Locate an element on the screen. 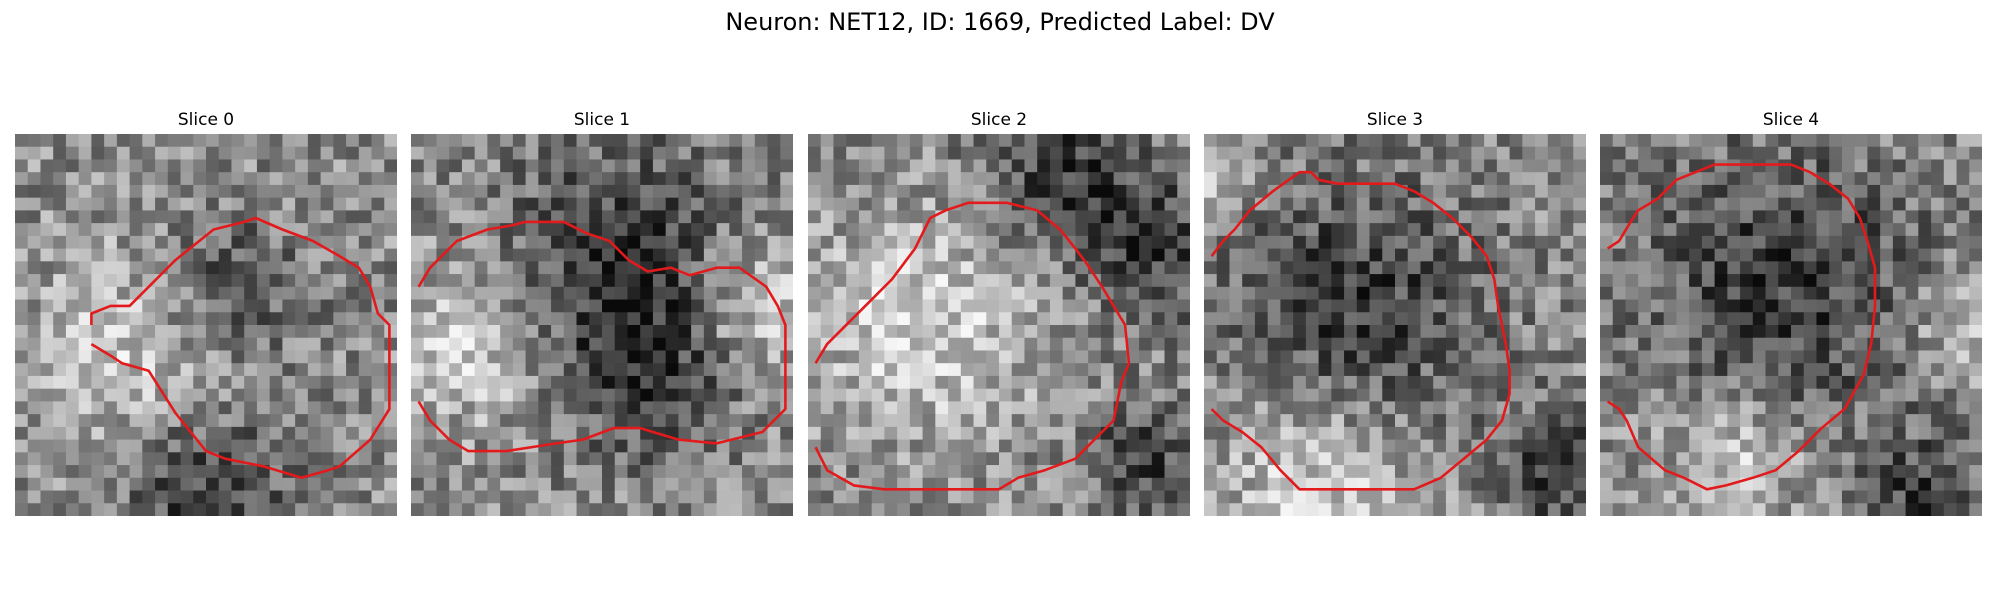  slice-title: Slice 3 is located at coordinates (1395, 120).